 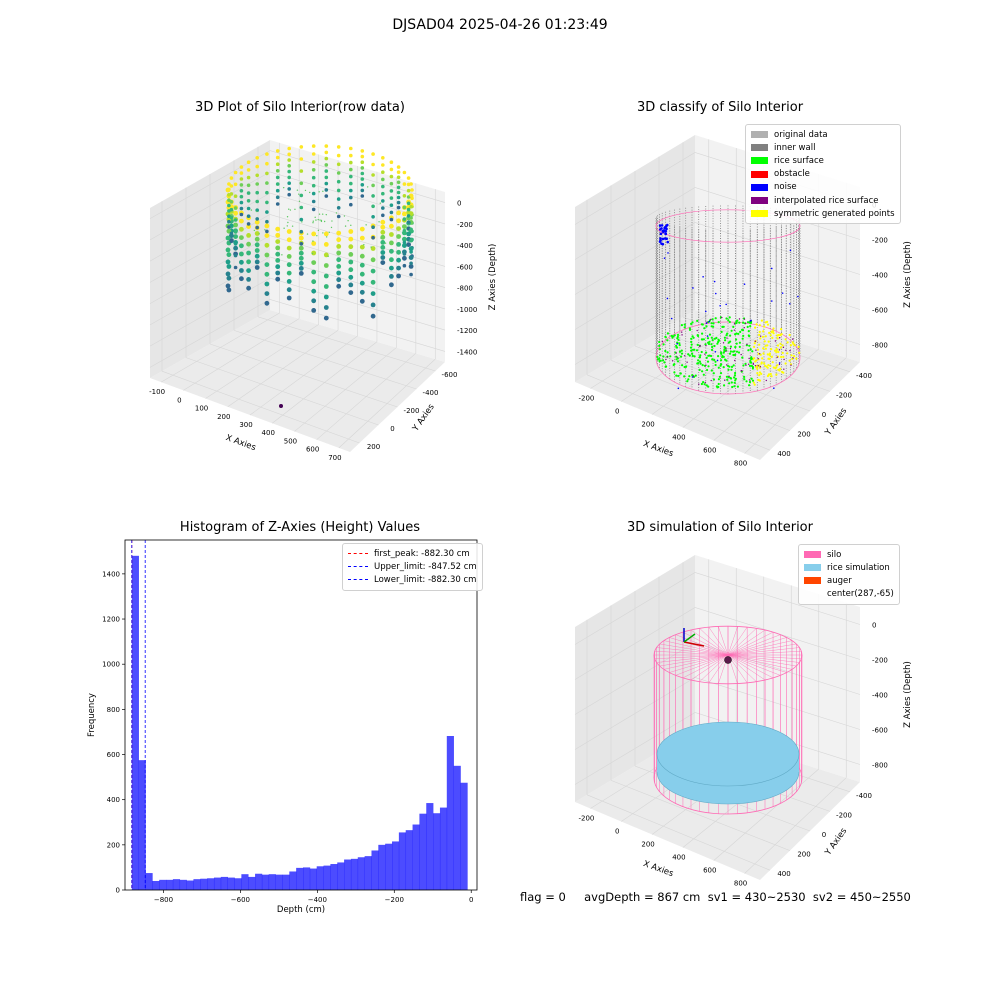 I want to click on legend-entry: noise, so click(x=823, y=187).